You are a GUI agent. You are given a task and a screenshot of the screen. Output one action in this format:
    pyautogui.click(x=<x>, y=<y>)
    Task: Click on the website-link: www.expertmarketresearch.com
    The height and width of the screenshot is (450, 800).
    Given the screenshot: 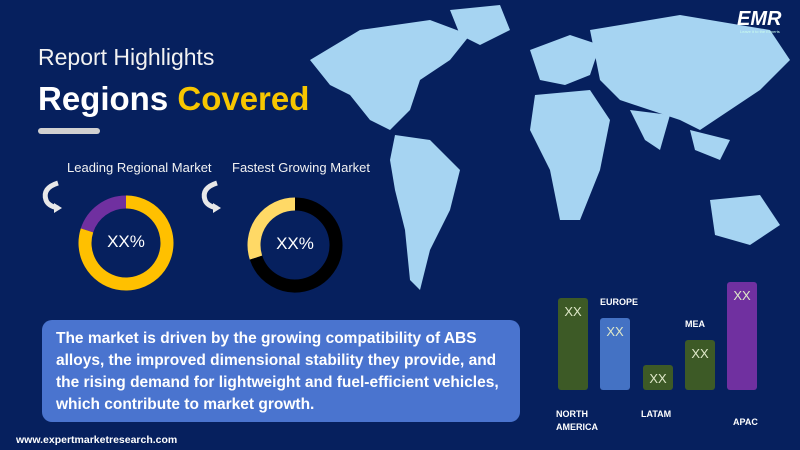 What is the action you would take?
    pyautogui.click(x=97, y=440)
    